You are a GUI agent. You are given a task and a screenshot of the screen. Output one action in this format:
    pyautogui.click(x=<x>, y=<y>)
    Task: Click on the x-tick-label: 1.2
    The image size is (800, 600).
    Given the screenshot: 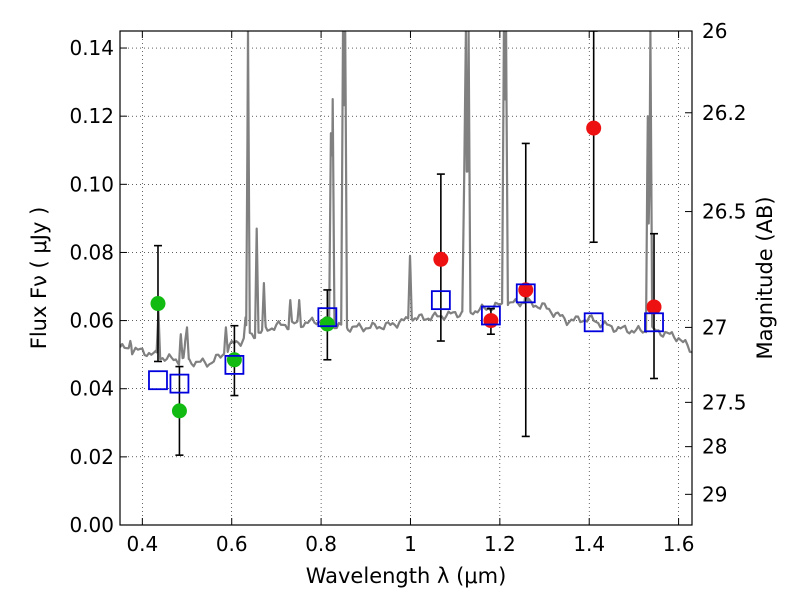 What is the action you would take?
    pyautogui.click(x=500, y=544)
    